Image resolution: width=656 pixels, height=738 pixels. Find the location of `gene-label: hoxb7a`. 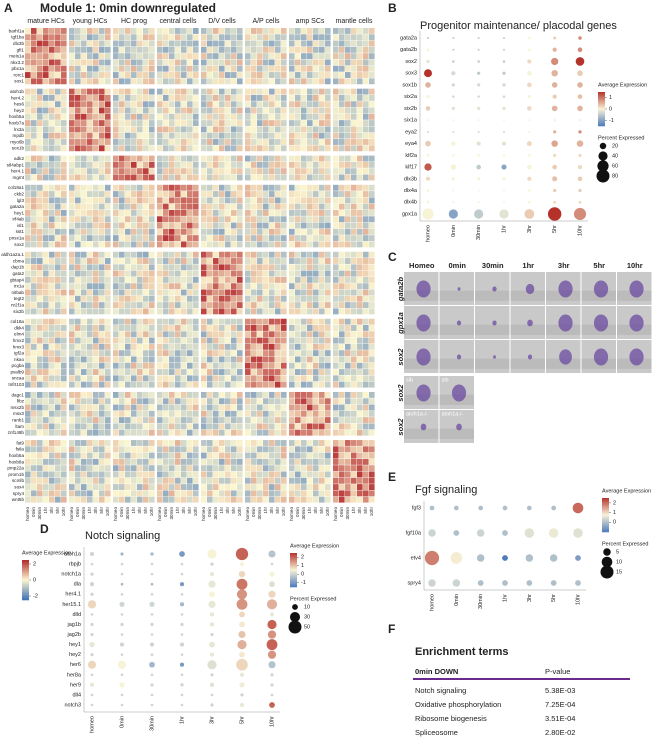

gene-label: hoxb7a is located at coordinates (17, 123).